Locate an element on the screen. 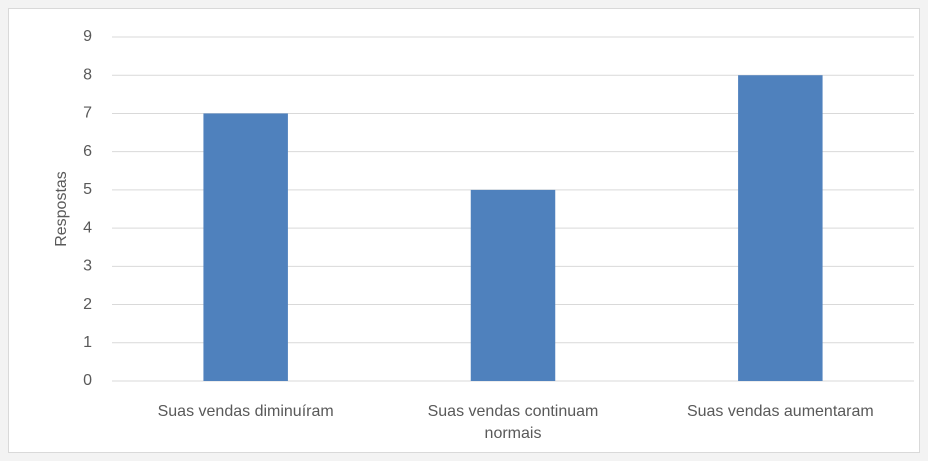 Image resolution: width=928 pixels, height=461 pixels. y-tick-label: 6 is located at coordinates (87, 151).